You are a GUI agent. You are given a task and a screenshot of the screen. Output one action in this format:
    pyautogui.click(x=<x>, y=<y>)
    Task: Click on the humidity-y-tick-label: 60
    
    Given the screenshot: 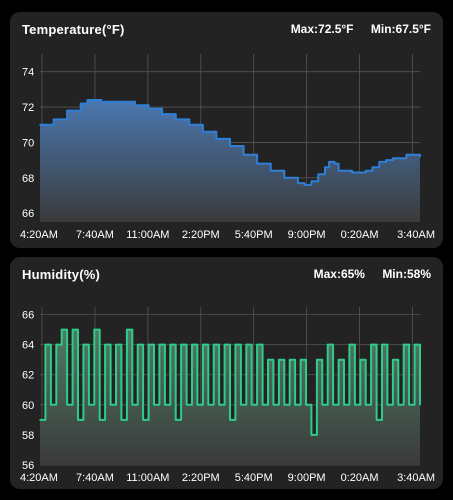 What is the action you would take?
    pyautogui.click(x=28, y=406)
    